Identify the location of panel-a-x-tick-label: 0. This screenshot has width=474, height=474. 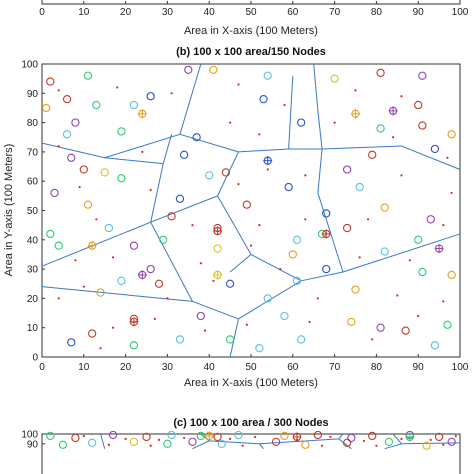
(42, 12).